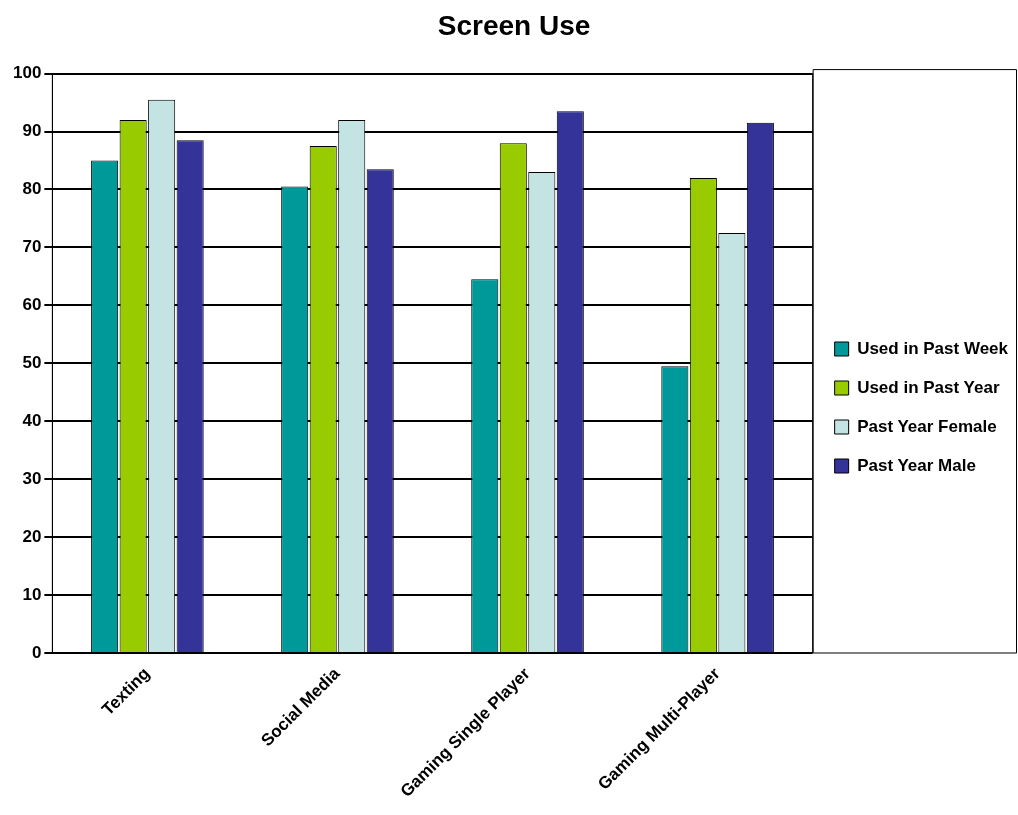 The width and height of the screenshot is (1018, 815). Describe the element at coordinates (933, 348) in the screenshot. I see `legend-label: Used in Past Week` at that location.